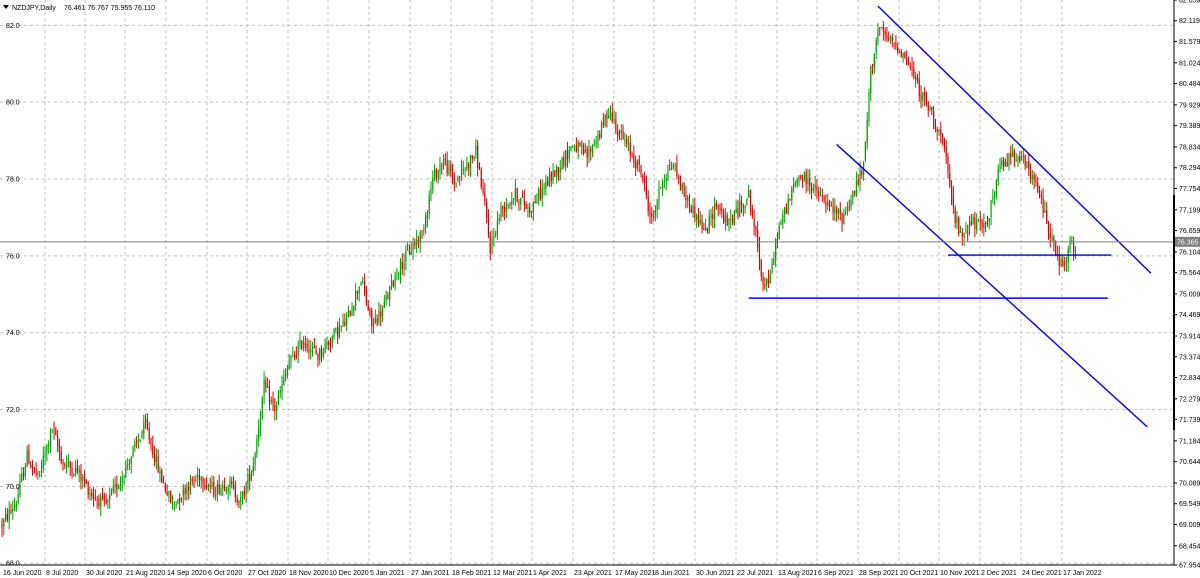 The height and width of the screenshot is (578, 1200). Describe the element at coordinates (1189, 357) in the screenshot. I see `y-tick-label-right: 73.374` at that location.